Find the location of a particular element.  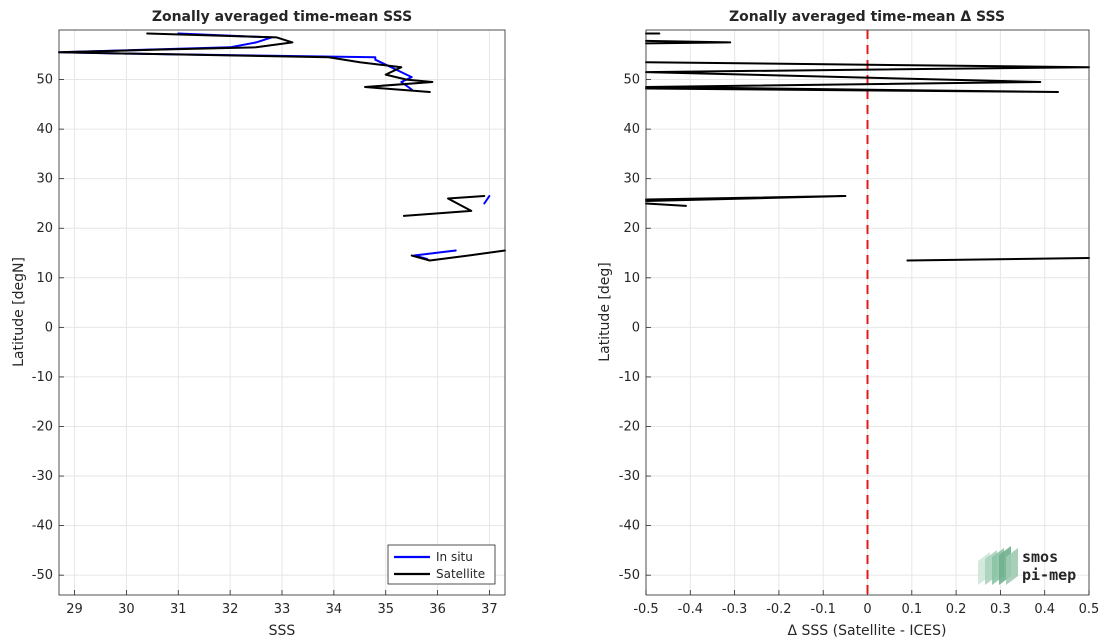

left-x-axis-label: SSS is located at coordinates (282, 631).